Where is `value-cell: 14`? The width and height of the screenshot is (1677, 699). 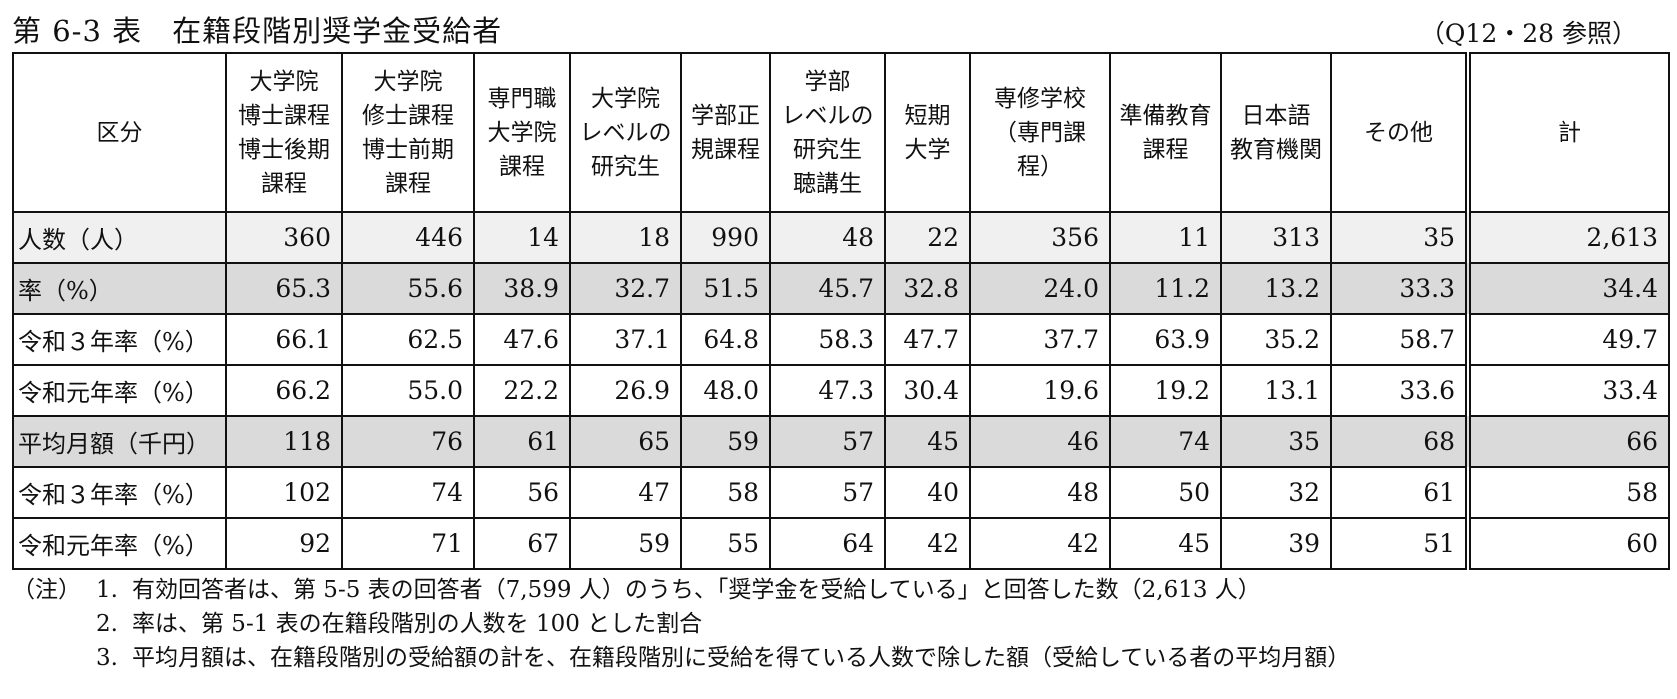
value-cell: 14 is located at coordinates (522, 237).